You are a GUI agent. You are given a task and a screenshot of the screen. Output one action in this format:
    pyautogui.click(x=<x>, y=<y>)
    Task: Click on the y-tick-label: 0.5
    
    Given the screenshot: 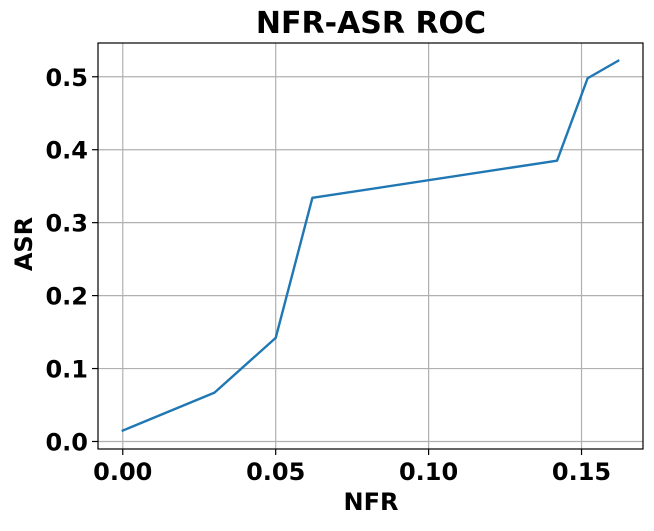 What is the action you would take?
    pyautogui.click(x=66, y=78)
    